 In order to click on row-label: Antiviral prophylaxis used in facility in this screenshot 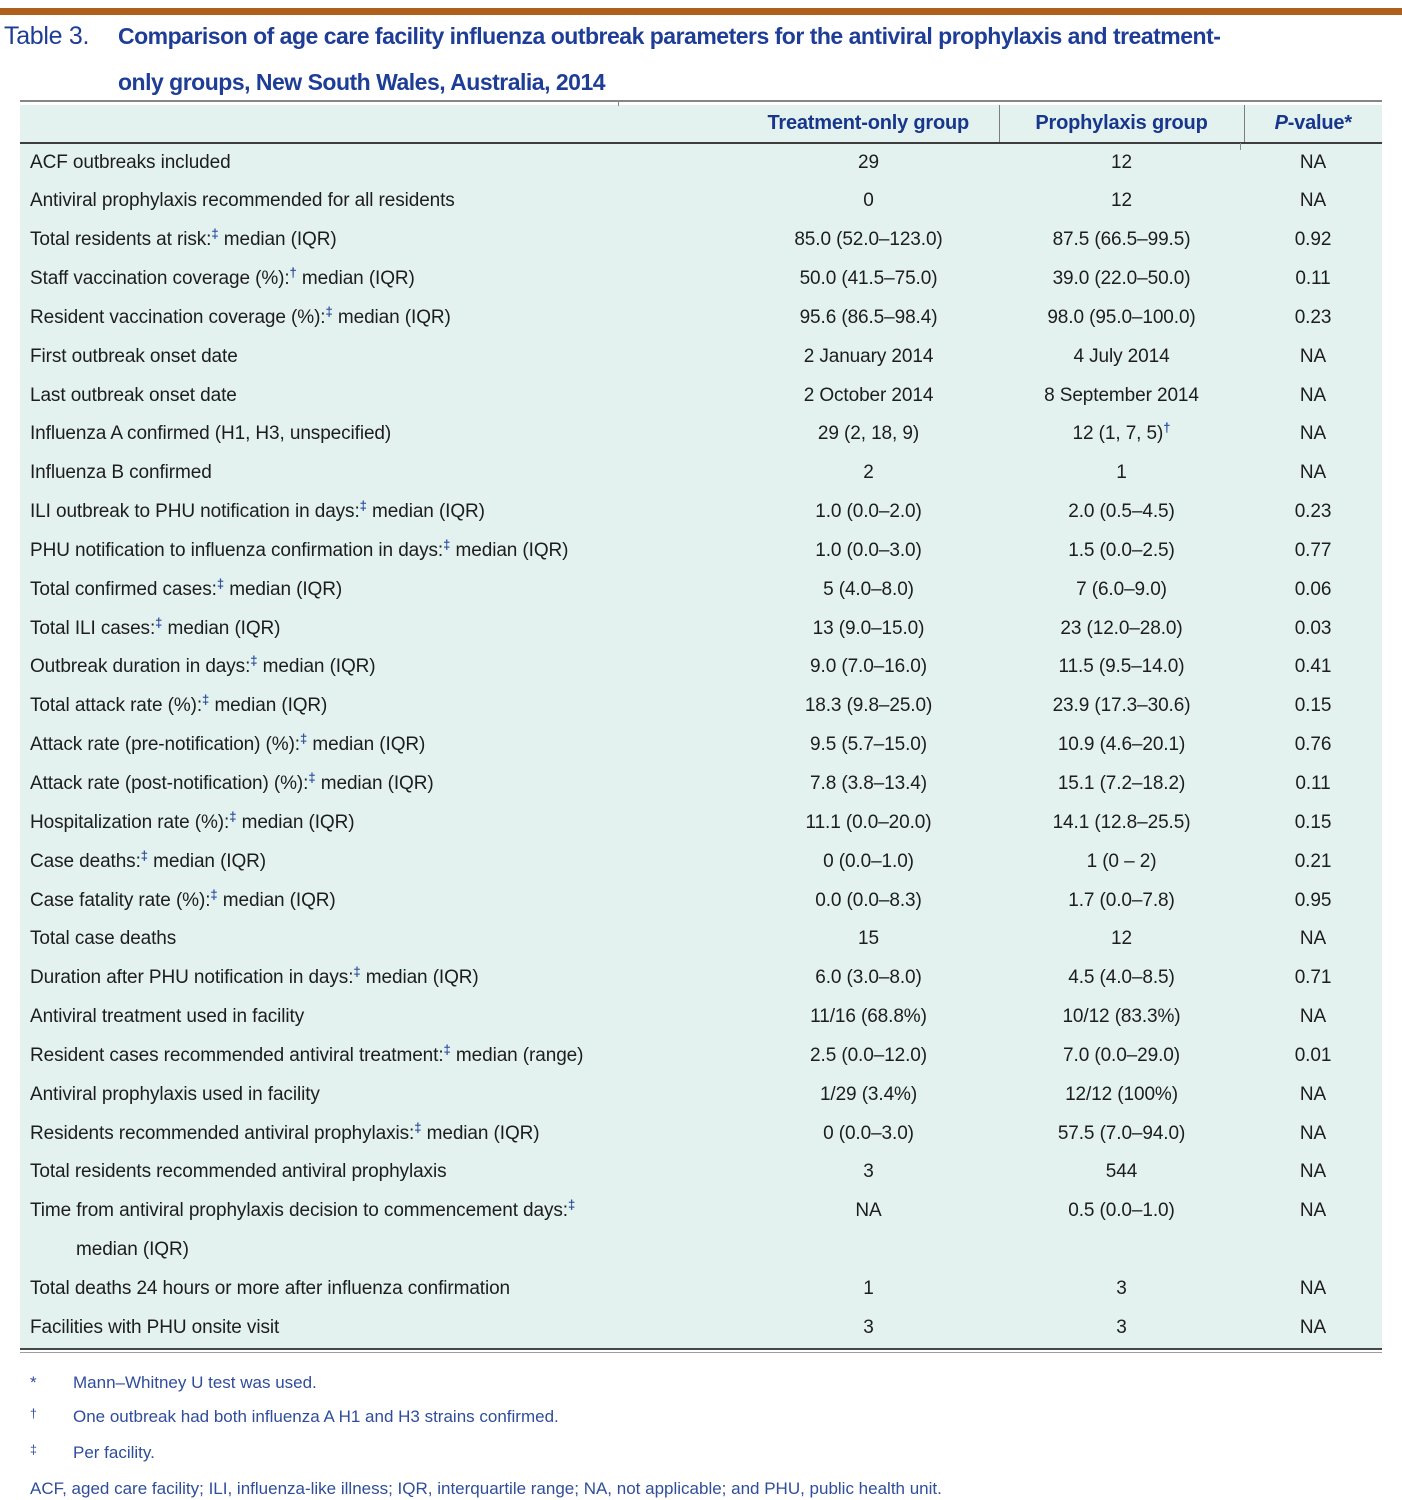, I will do `click(175, 1094)`.